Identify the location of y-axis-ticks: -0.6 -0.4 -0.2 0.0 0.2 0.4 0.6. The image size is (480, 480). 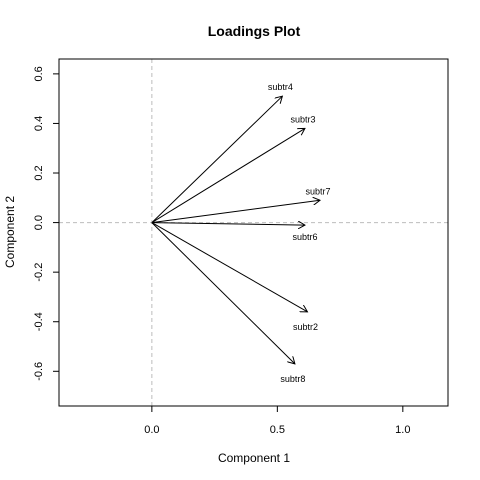
(46, 223).